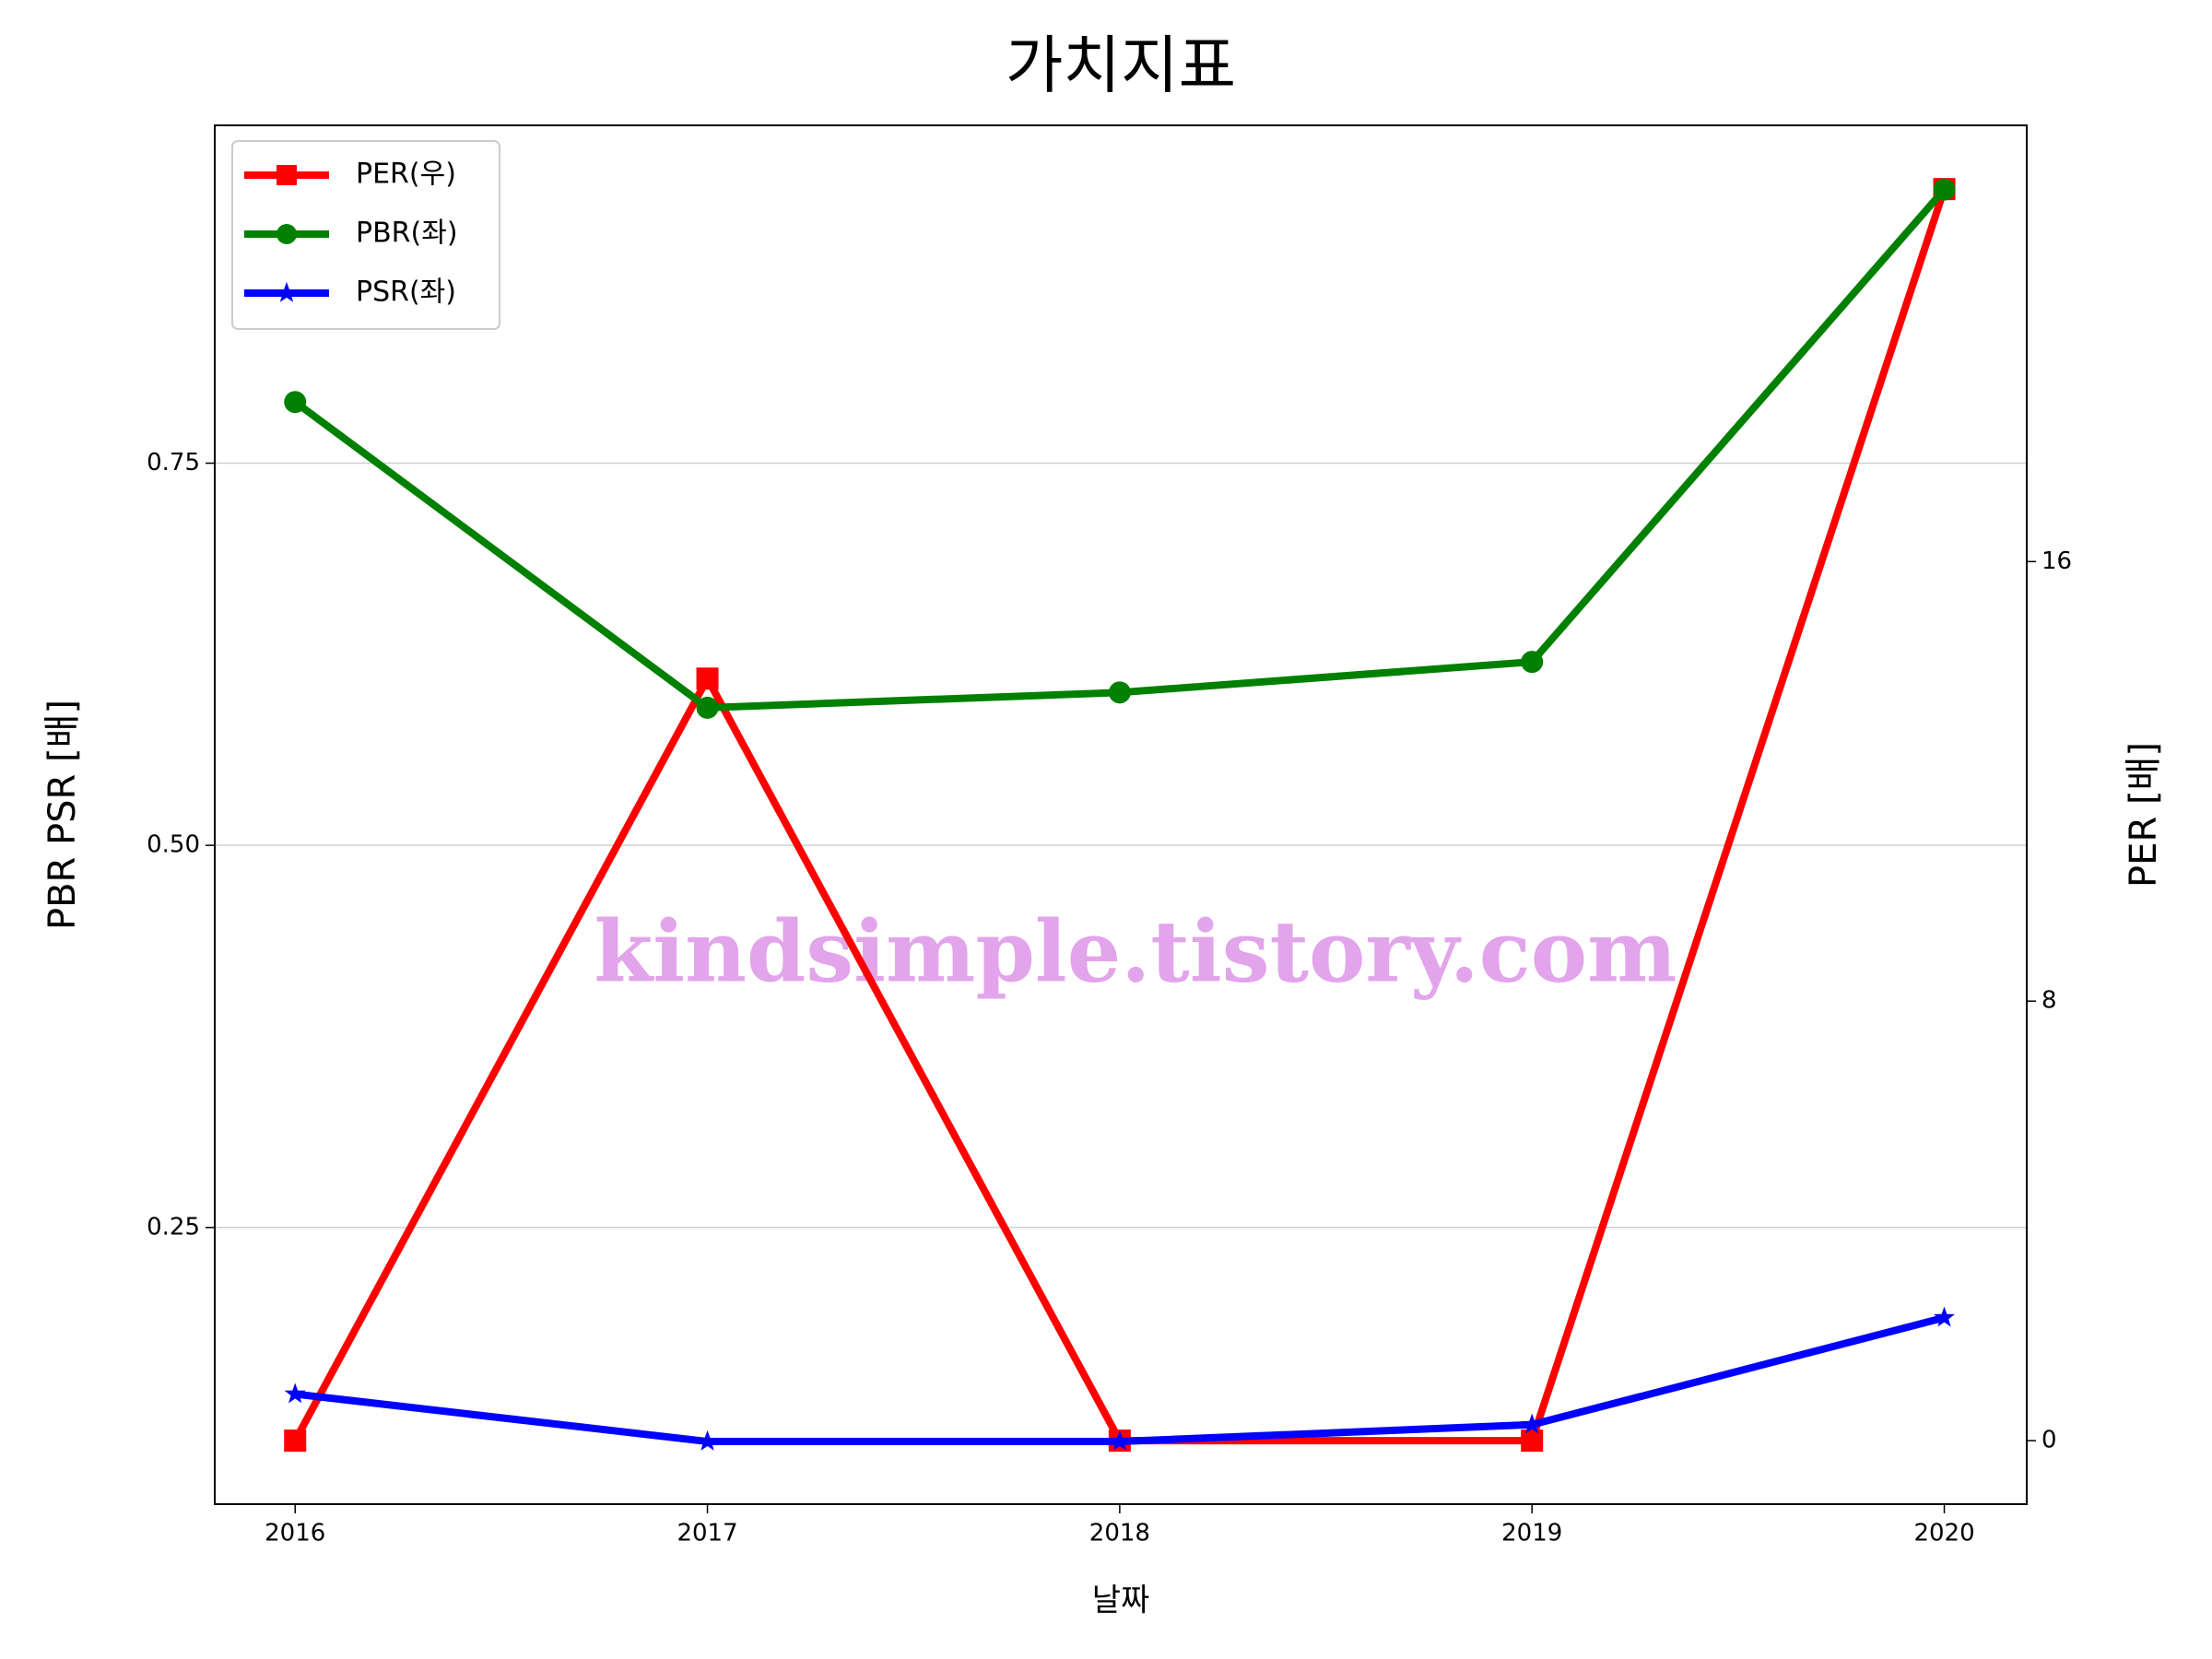 This screenshot has width=2212, height=1659. I want to click on x-tick-label: 2017, so click(707, 1533).